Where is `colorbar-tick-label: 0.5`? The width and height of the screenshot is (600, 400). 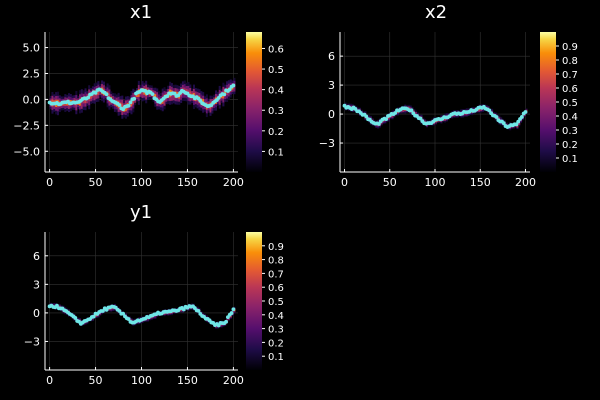 colorbar-tick-label: 0.5 is located at coordinates (570, 103).